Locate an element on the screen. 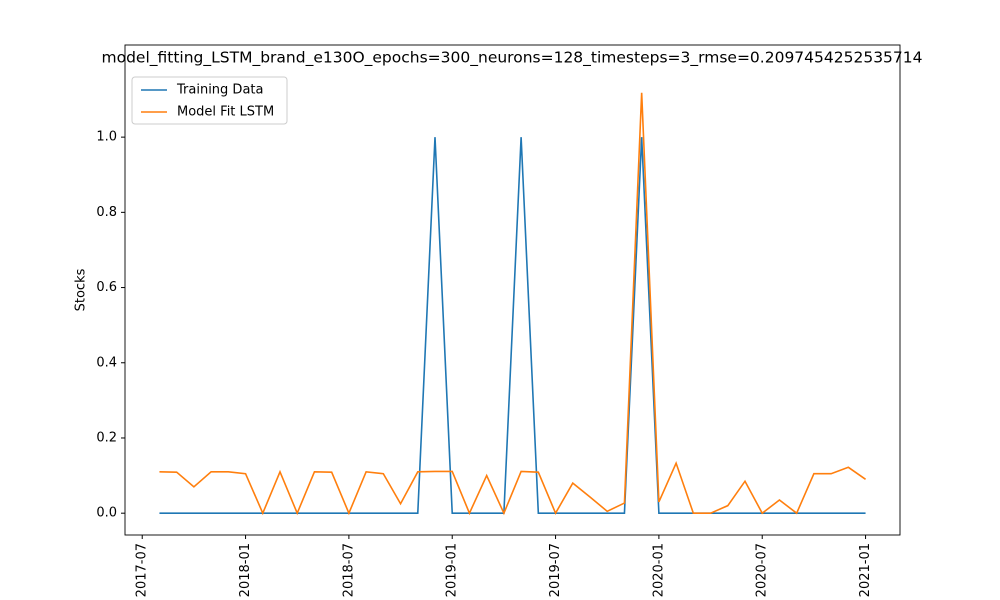 The height and width of the screenshot is (600, 1000). legend-label: Training Data is located at coordinates (219, 90).